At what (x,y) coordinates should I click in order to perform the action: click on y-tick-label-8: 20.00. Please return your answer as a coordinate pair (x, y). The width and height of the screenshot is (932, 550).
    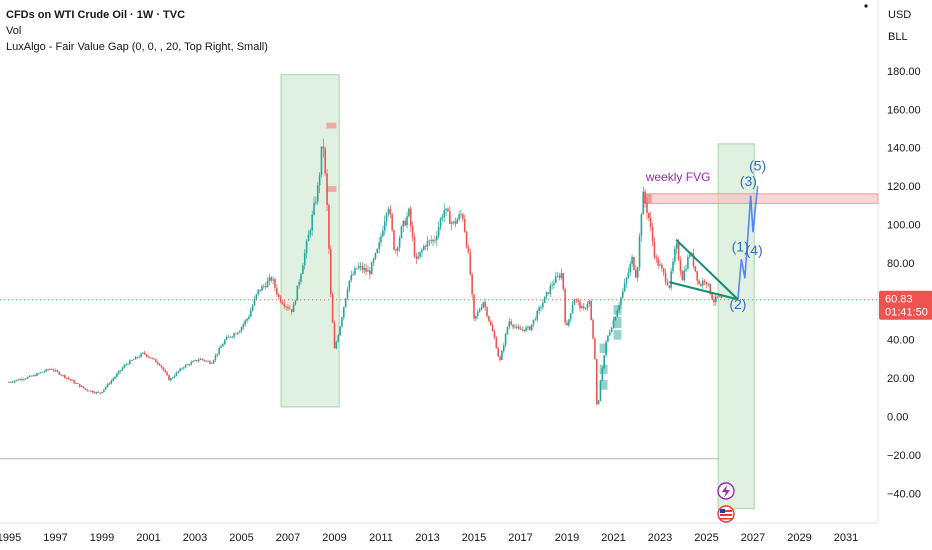
    Looking at the image, I should click on (901, 379).